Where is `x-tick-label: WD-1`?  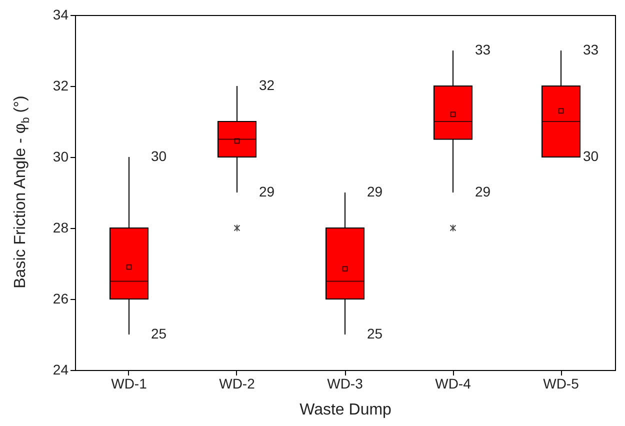 x-tick-label: WD-1 is located at coordinates (129, 384).